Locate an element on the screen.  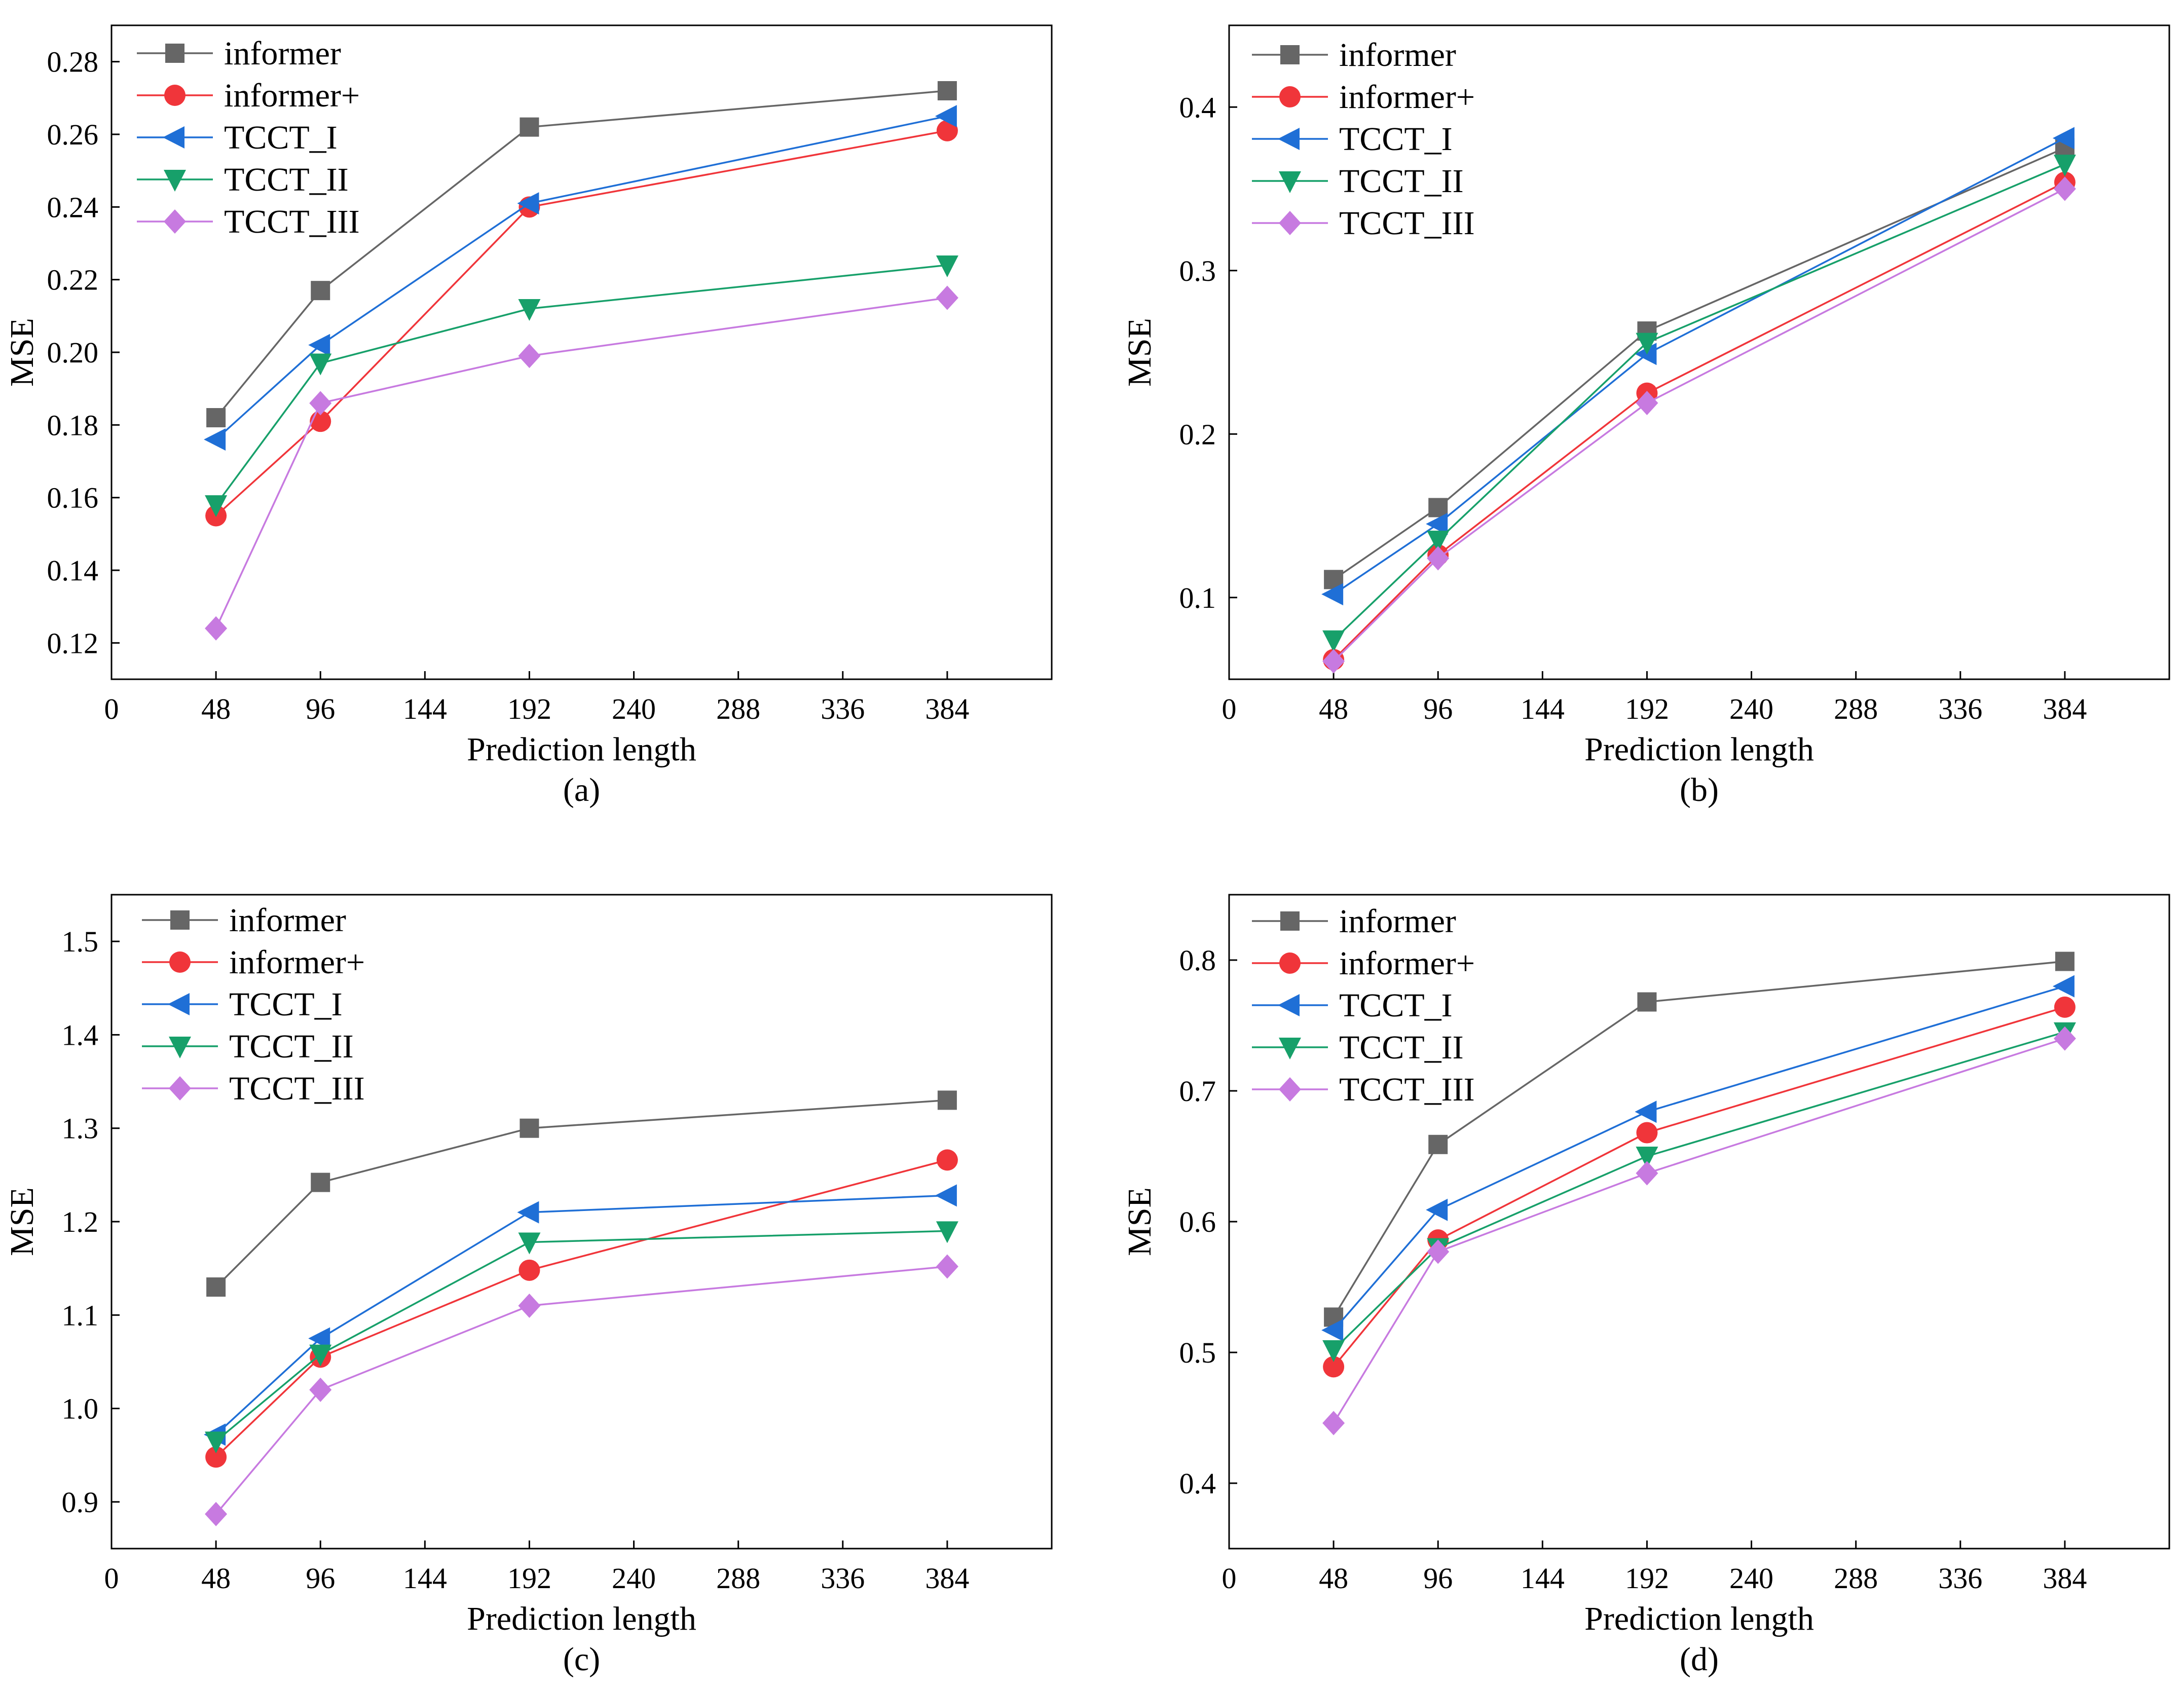
y-tick-label: 0.3 is located at coordinates (1198, 270).